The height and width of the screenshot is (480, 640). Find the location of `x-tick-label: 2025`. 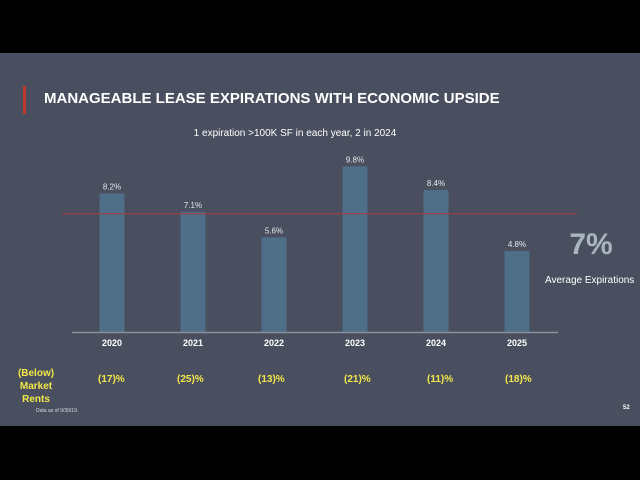

x-tick-label: 2025 is located at coordinates (517, 343).